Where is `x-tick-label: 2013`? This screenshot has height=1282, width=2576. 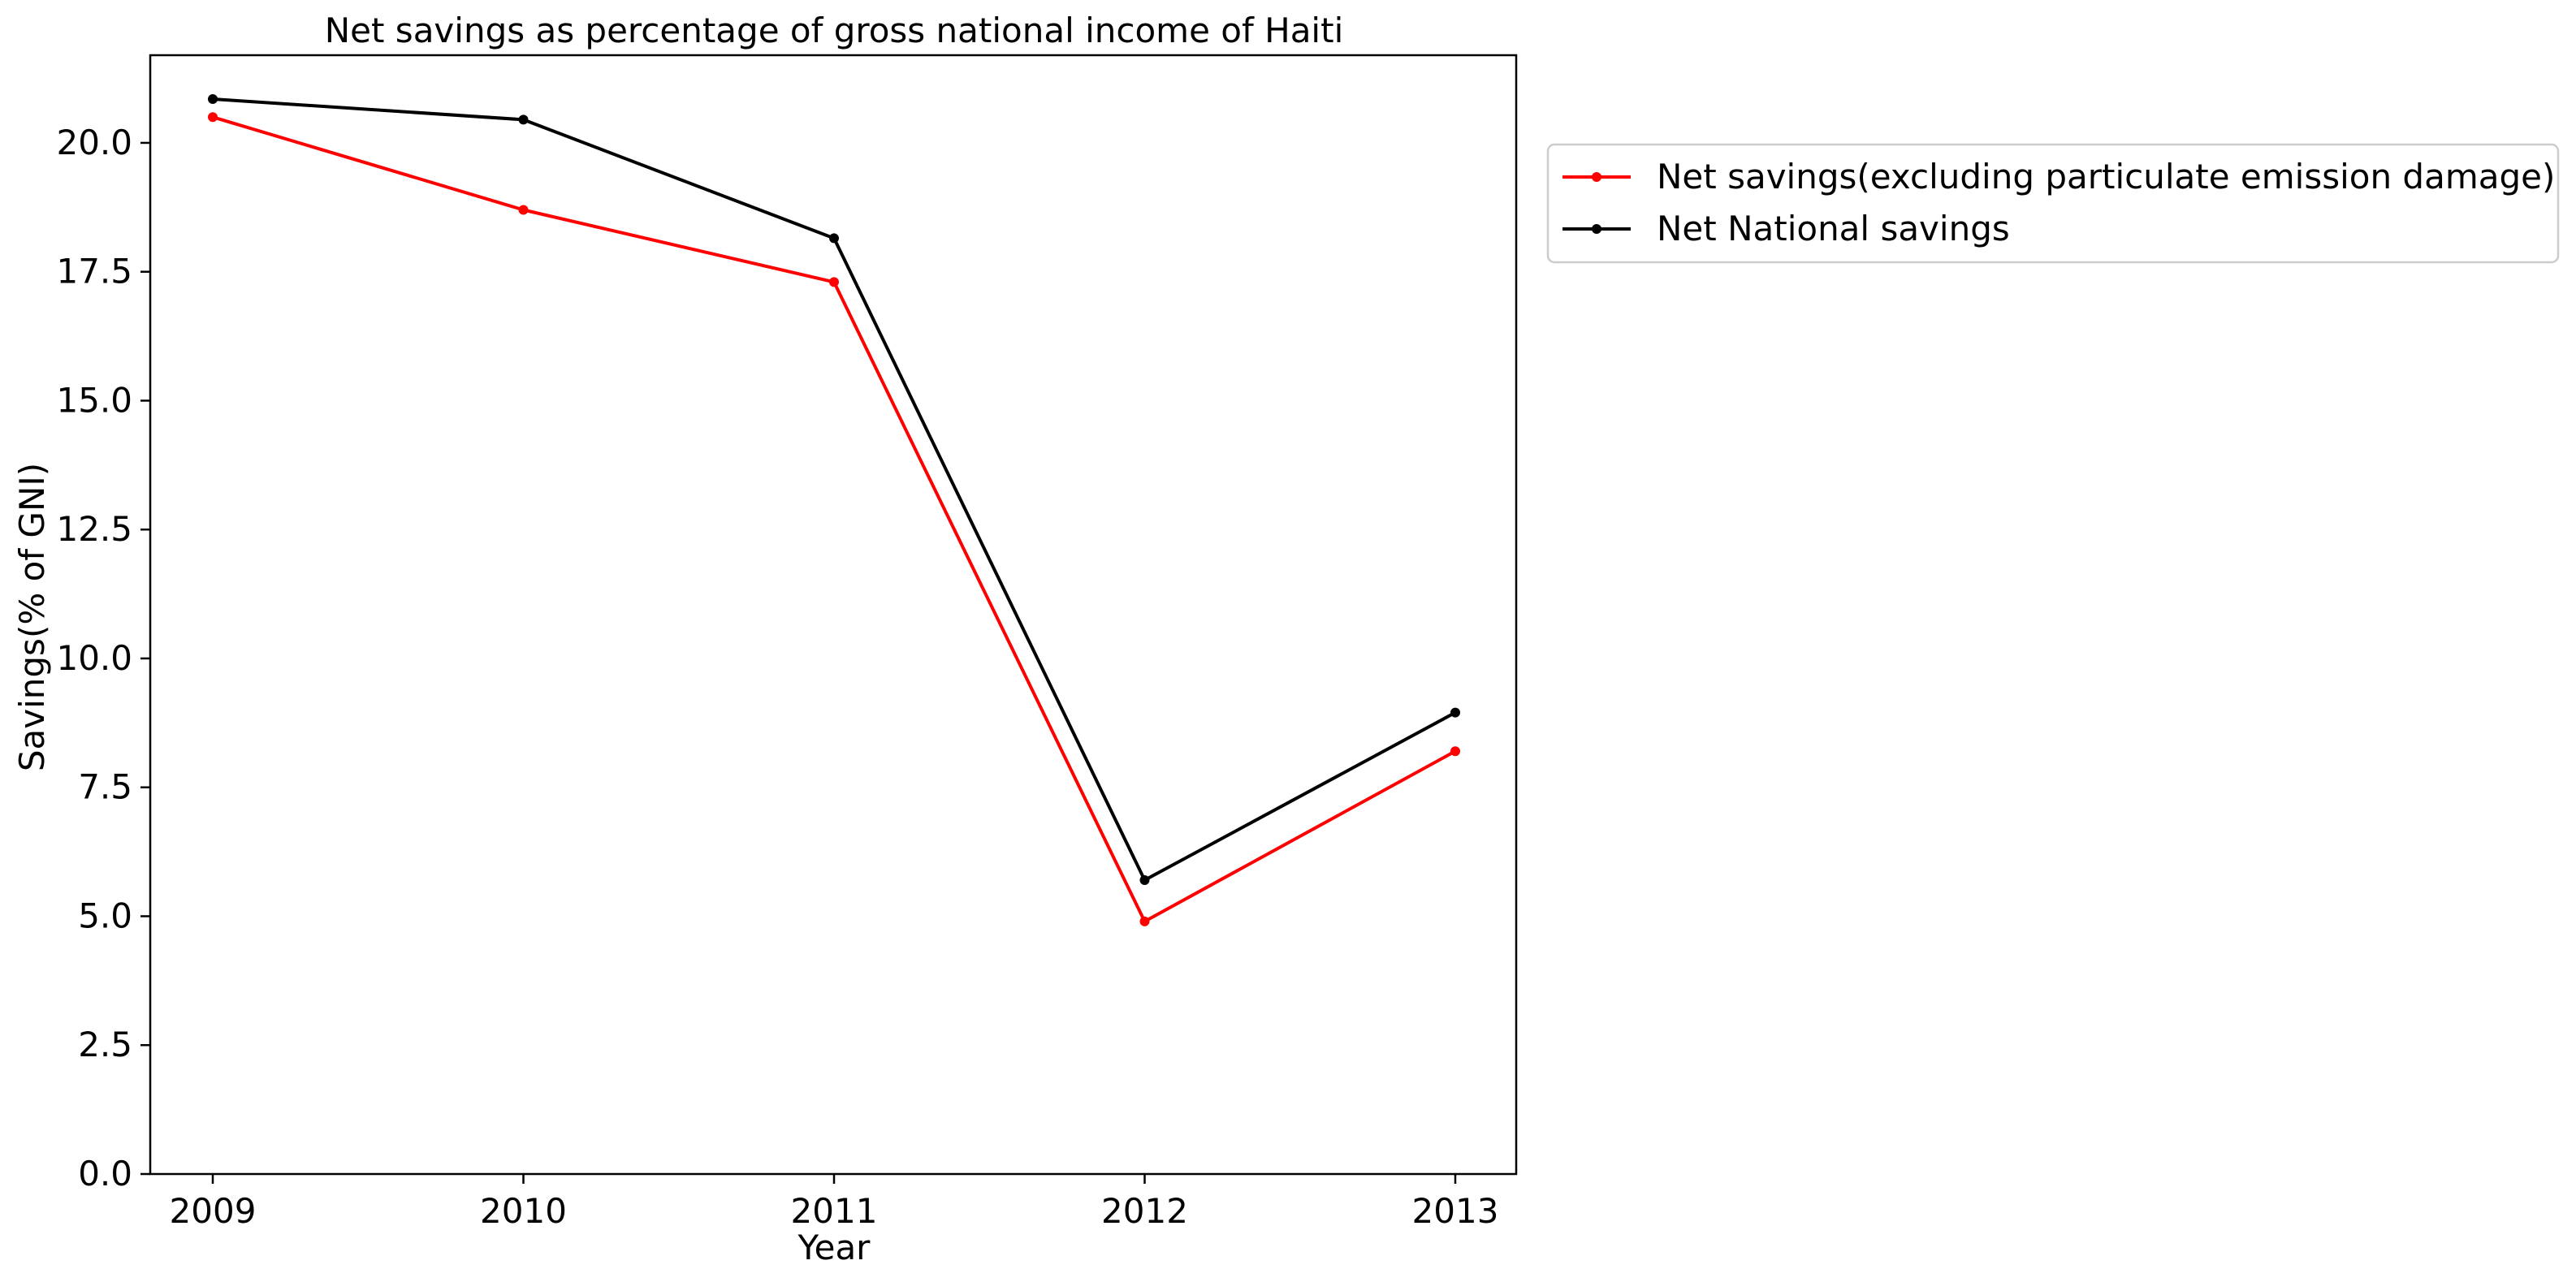 x-tick-label: 2013 is located at coordinates (1455, 1211).